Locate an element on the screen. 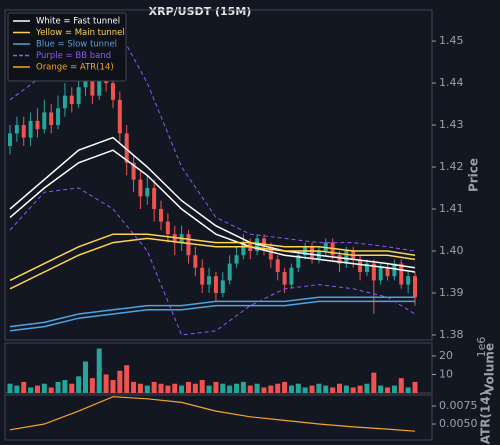  y-tick-label: 1.43 is located at coordinates (451, 124).